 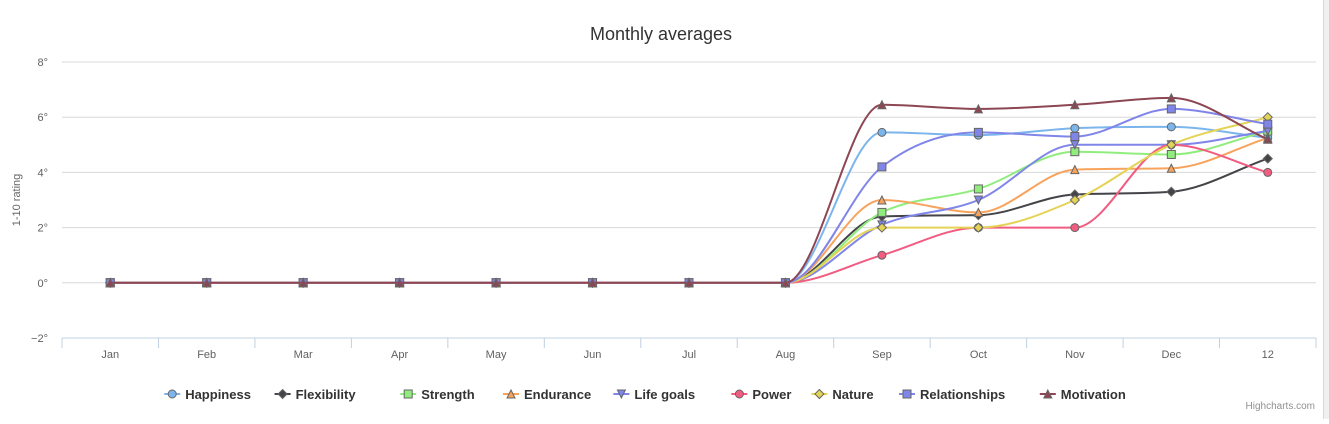 I want to click on legend-item-life-goals: Life goals, so click(x=654, y=394).